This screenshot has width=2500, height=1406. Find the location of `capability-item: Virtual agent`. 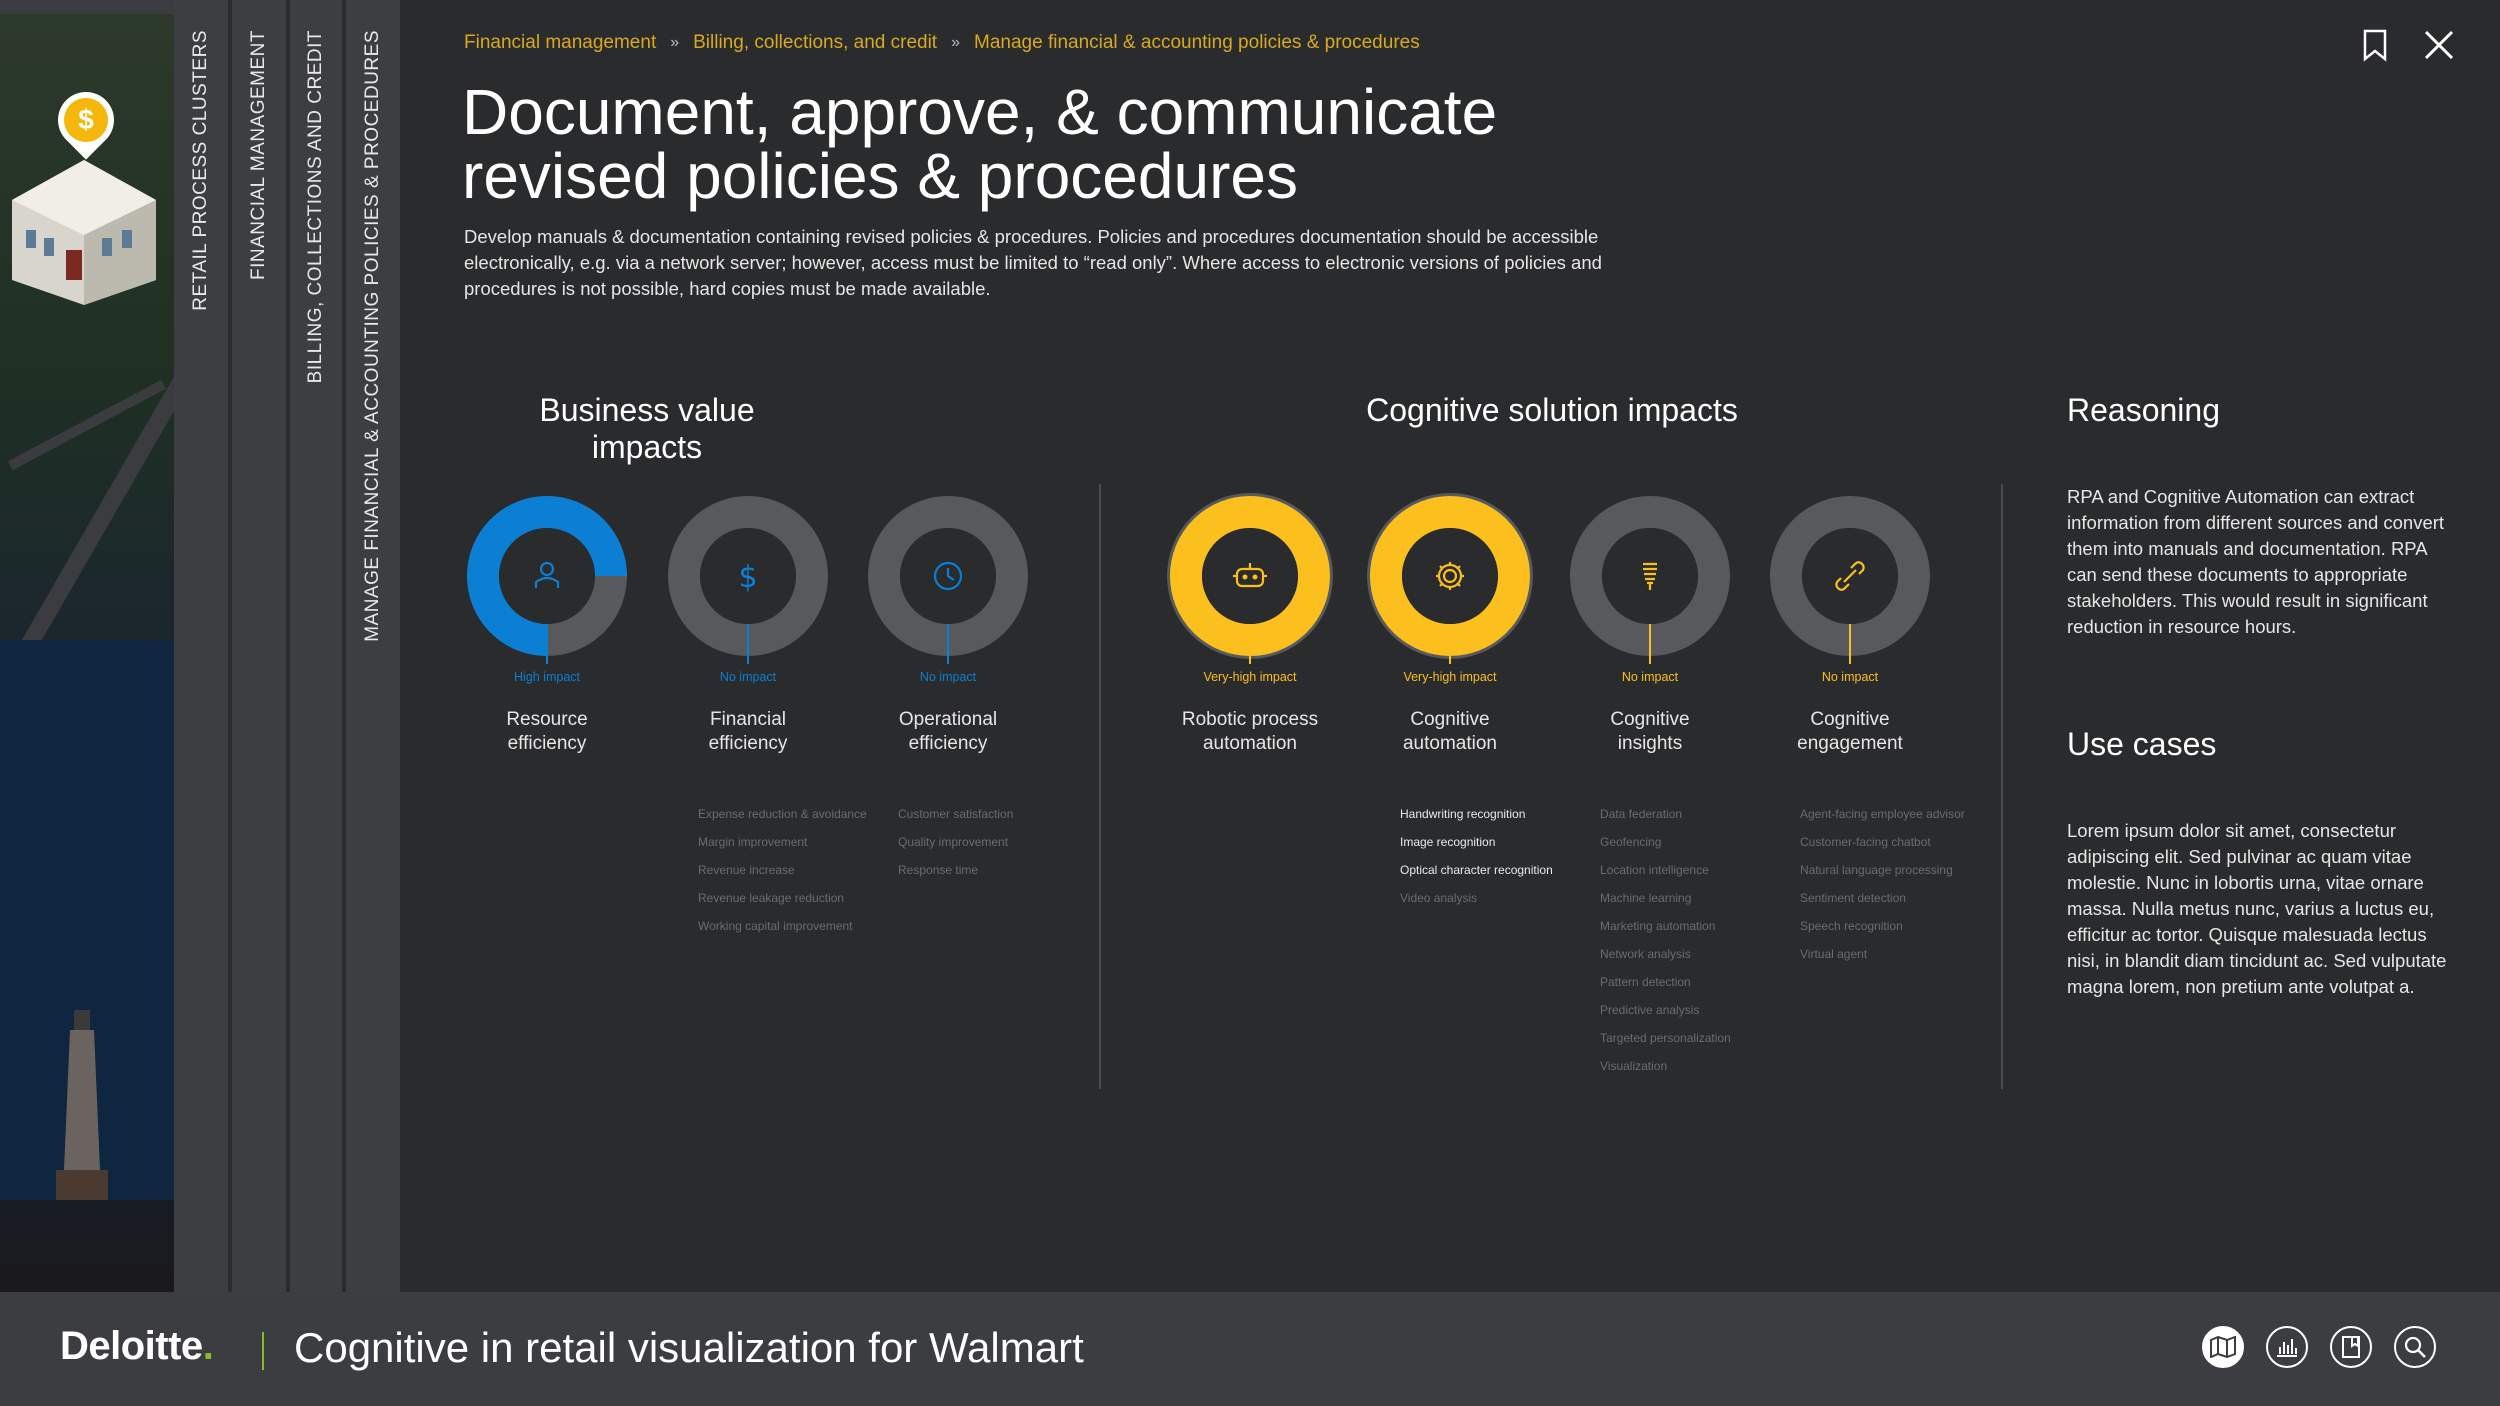

capability-item: Virtual agent is located at coordinates (1834, 954).